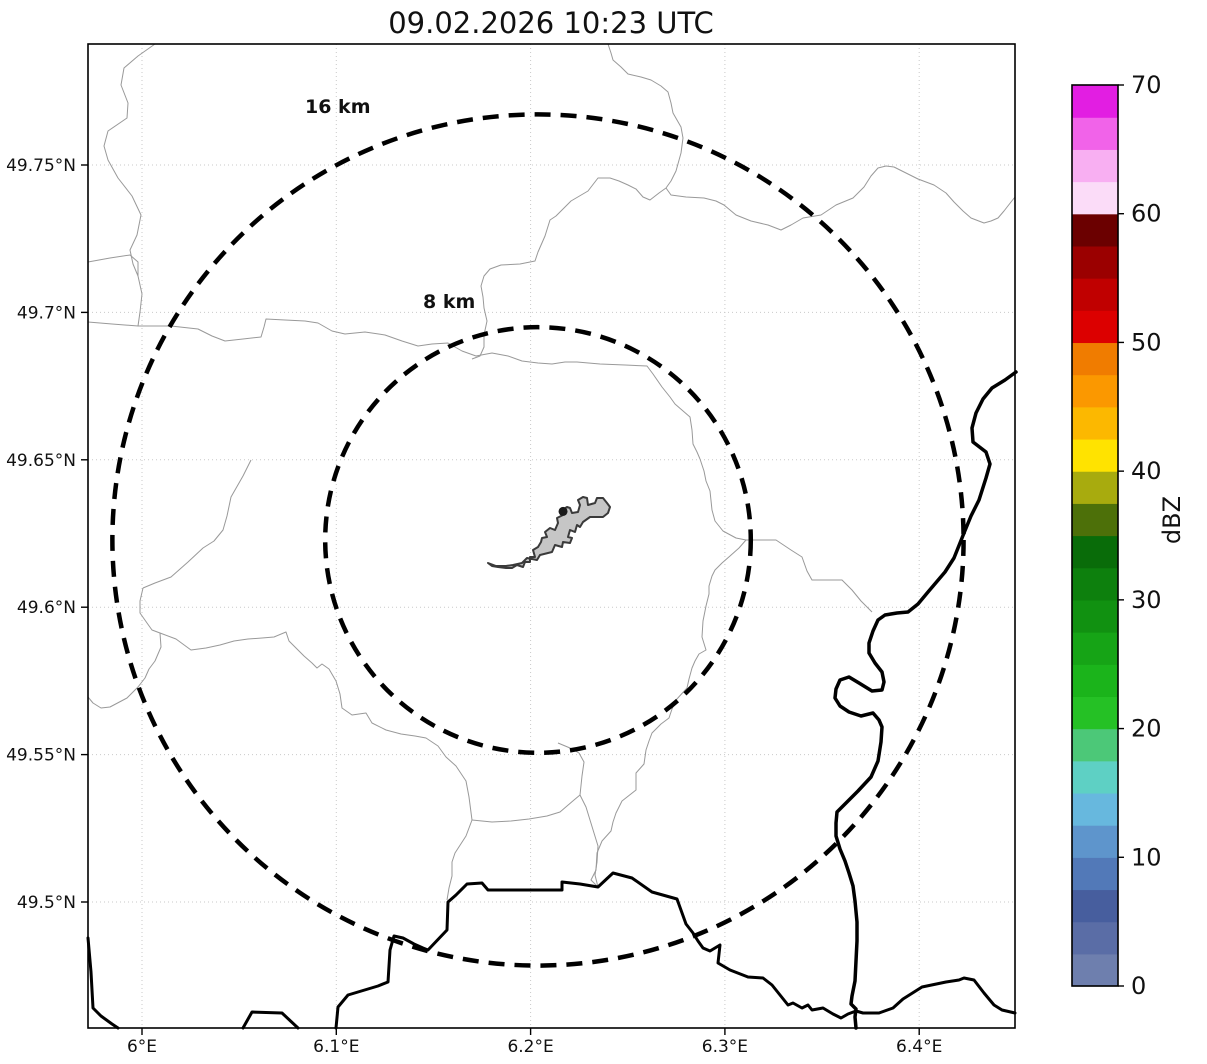 The width and height of the screenshot is (1207, 1064). Describe the element at coordinates (725, 1047) in the screenshot. I see `x-axis-tick-label: 6.3°E` at that location.